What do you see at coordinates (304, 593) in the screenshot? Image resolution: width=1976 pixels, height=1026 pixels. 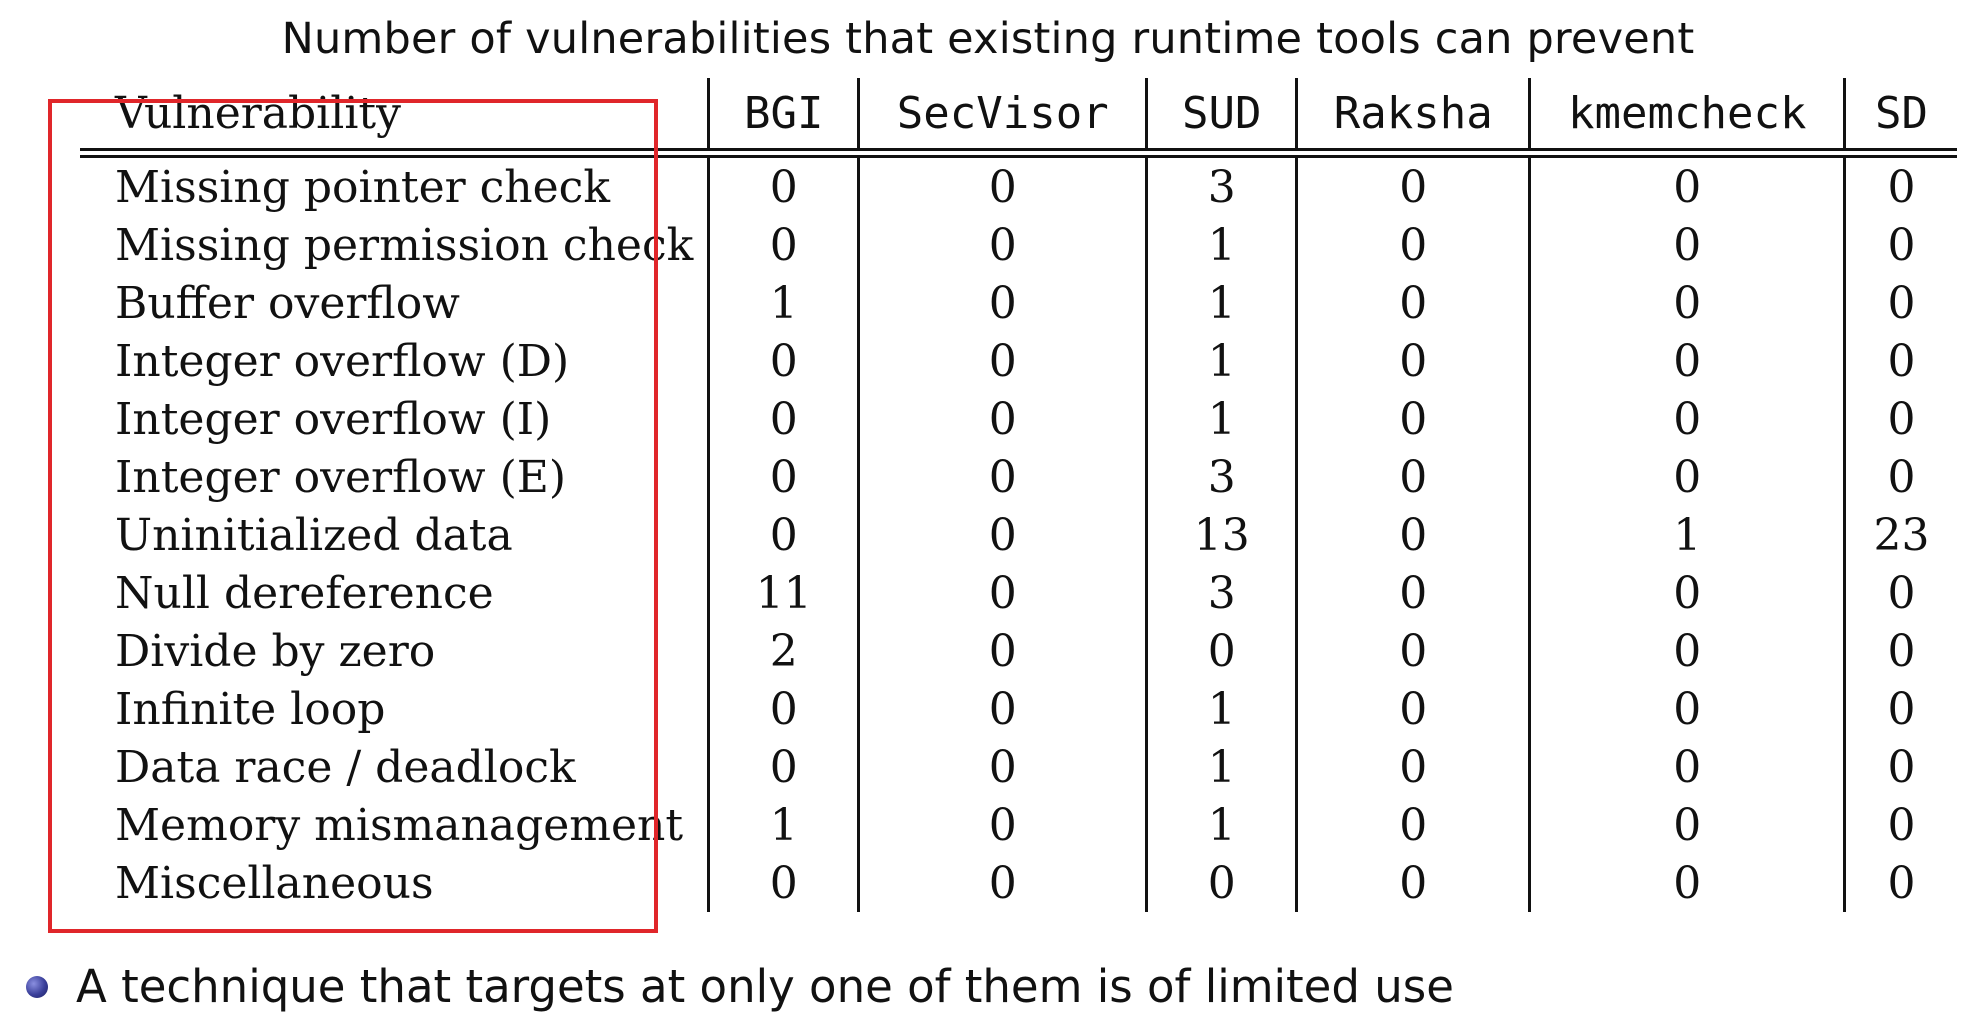 I see `row-label: Null dereference` at bounding box center [304, 593].